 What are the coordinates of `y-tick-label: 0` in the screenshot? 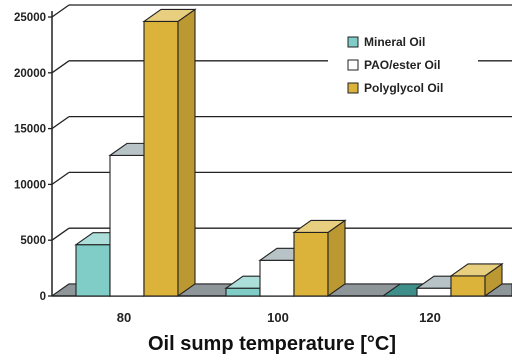 It's located at (43, 297).